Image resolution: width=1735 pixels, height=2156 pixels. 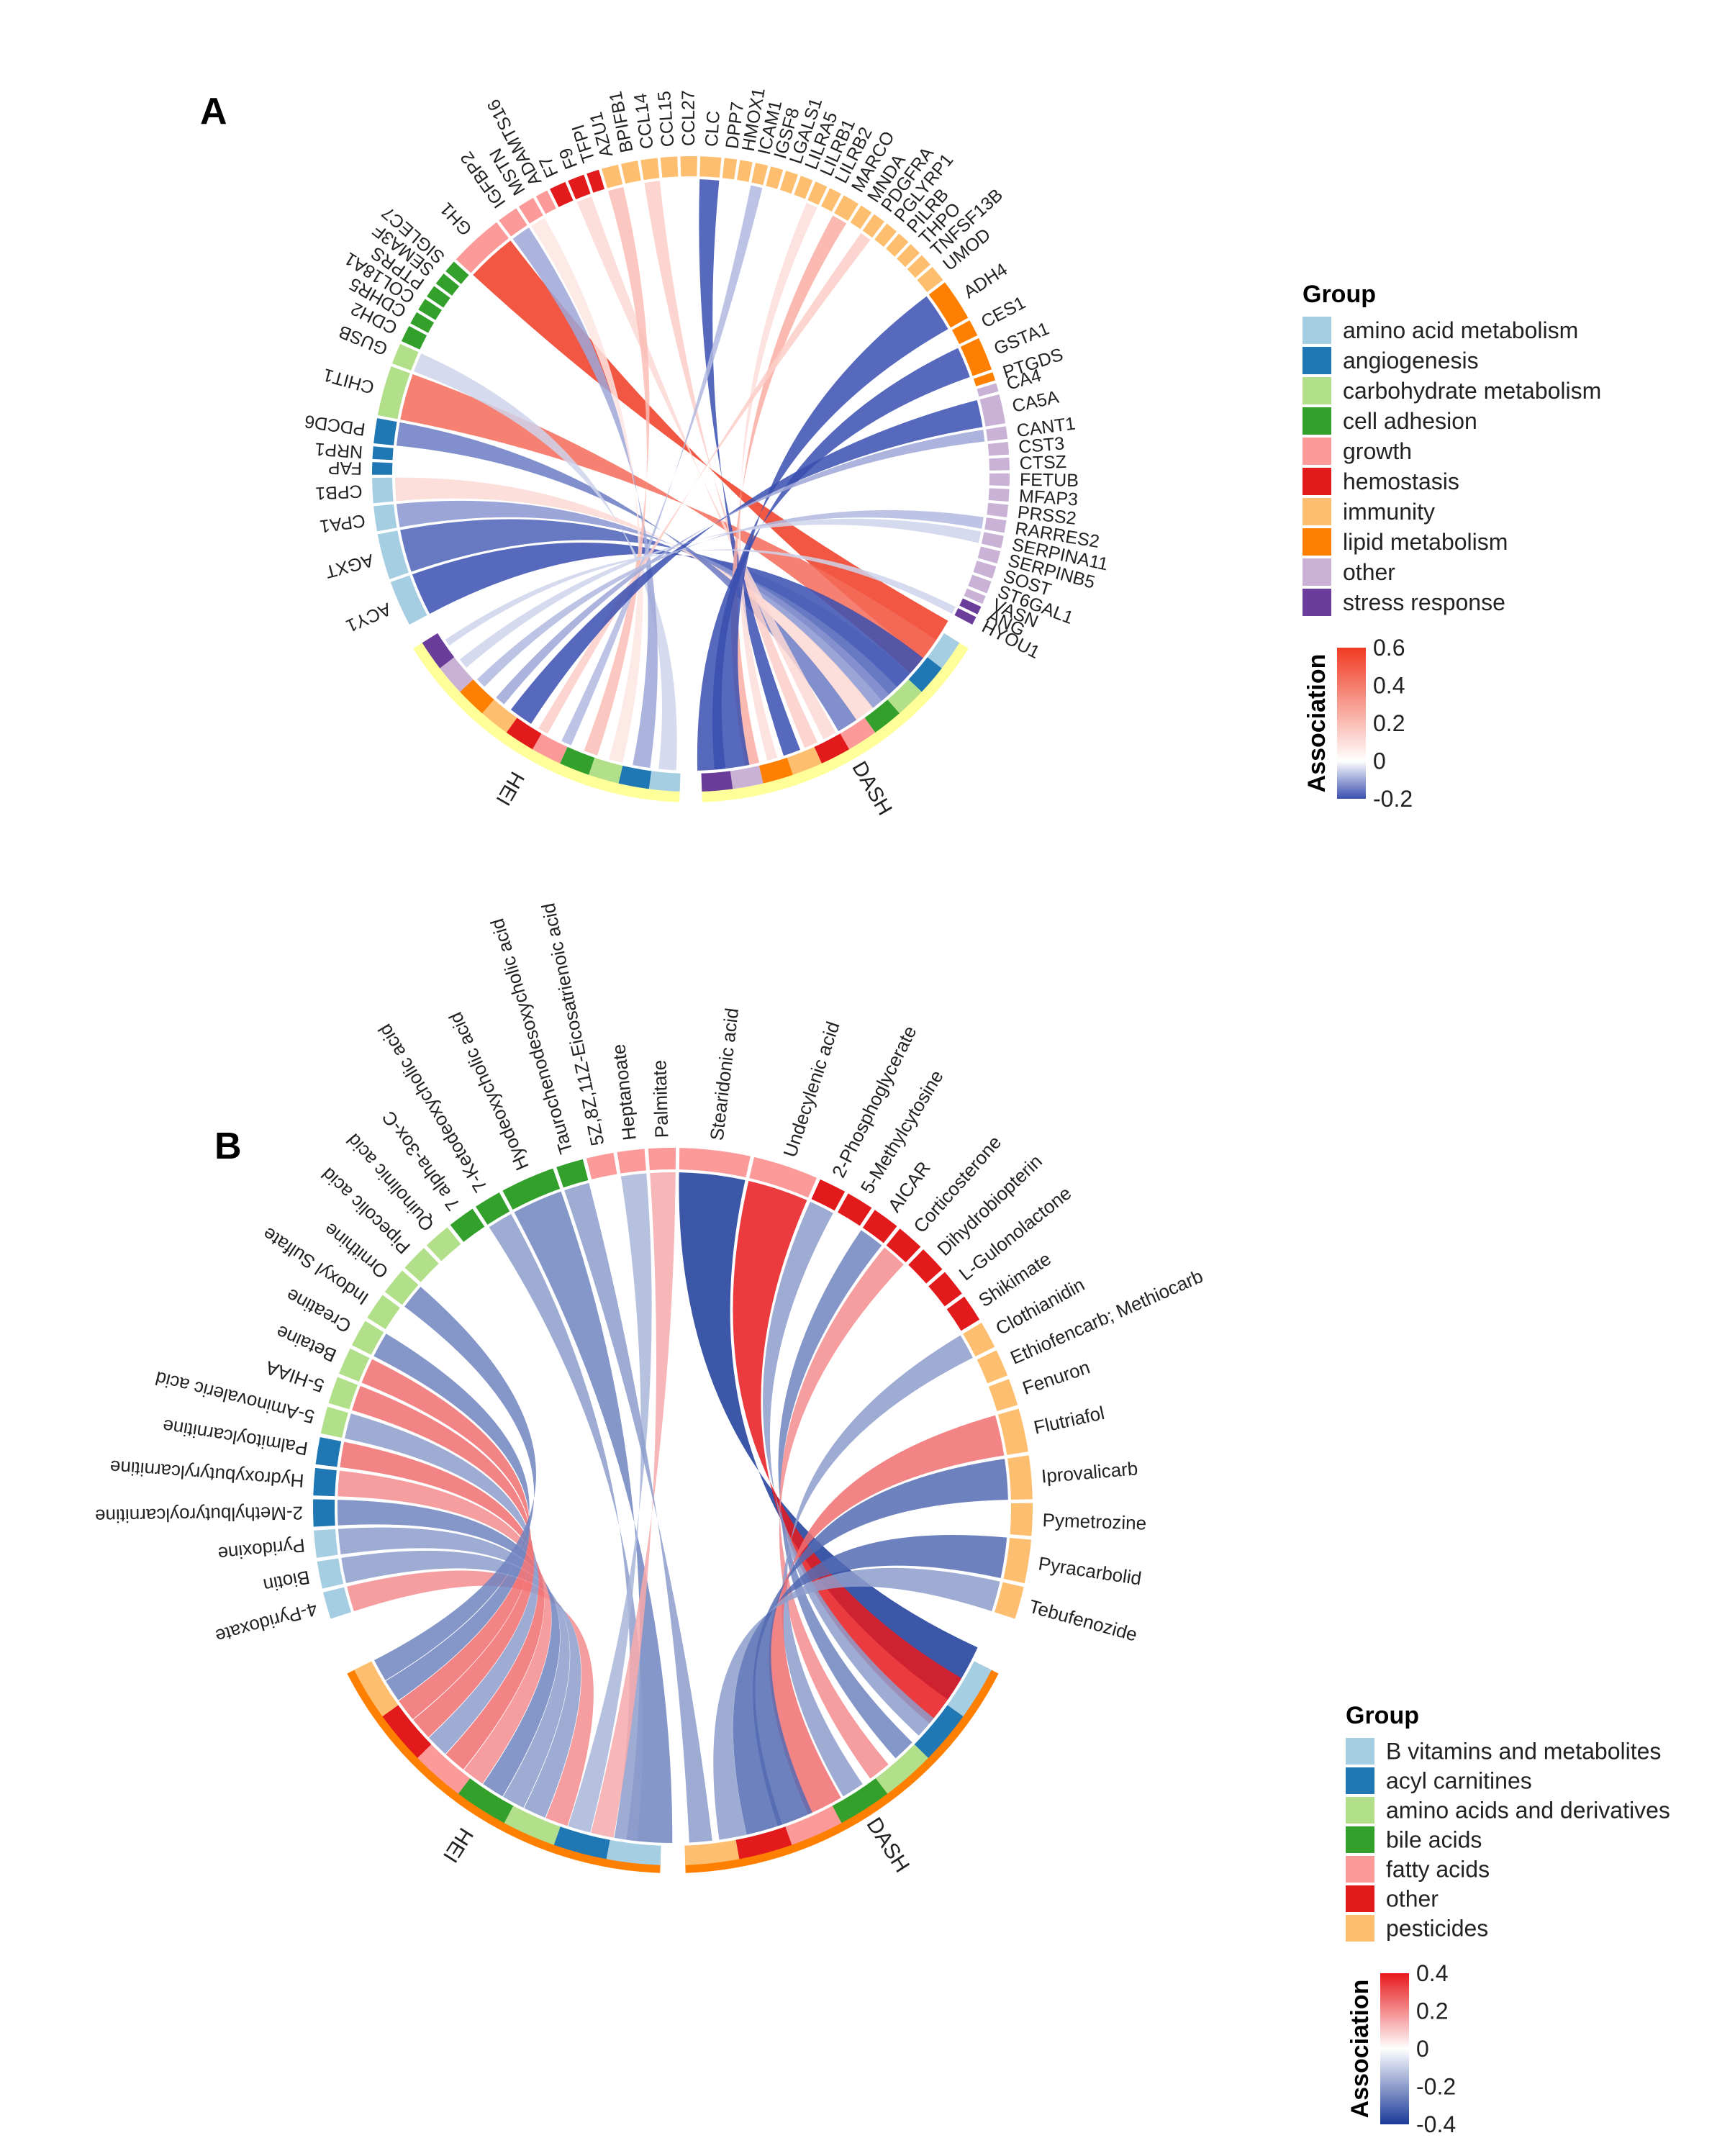 What do you see at coordinates (930, 279) in the screenshot?
I see `node-arc-umod` at bounding box center [930, 279].